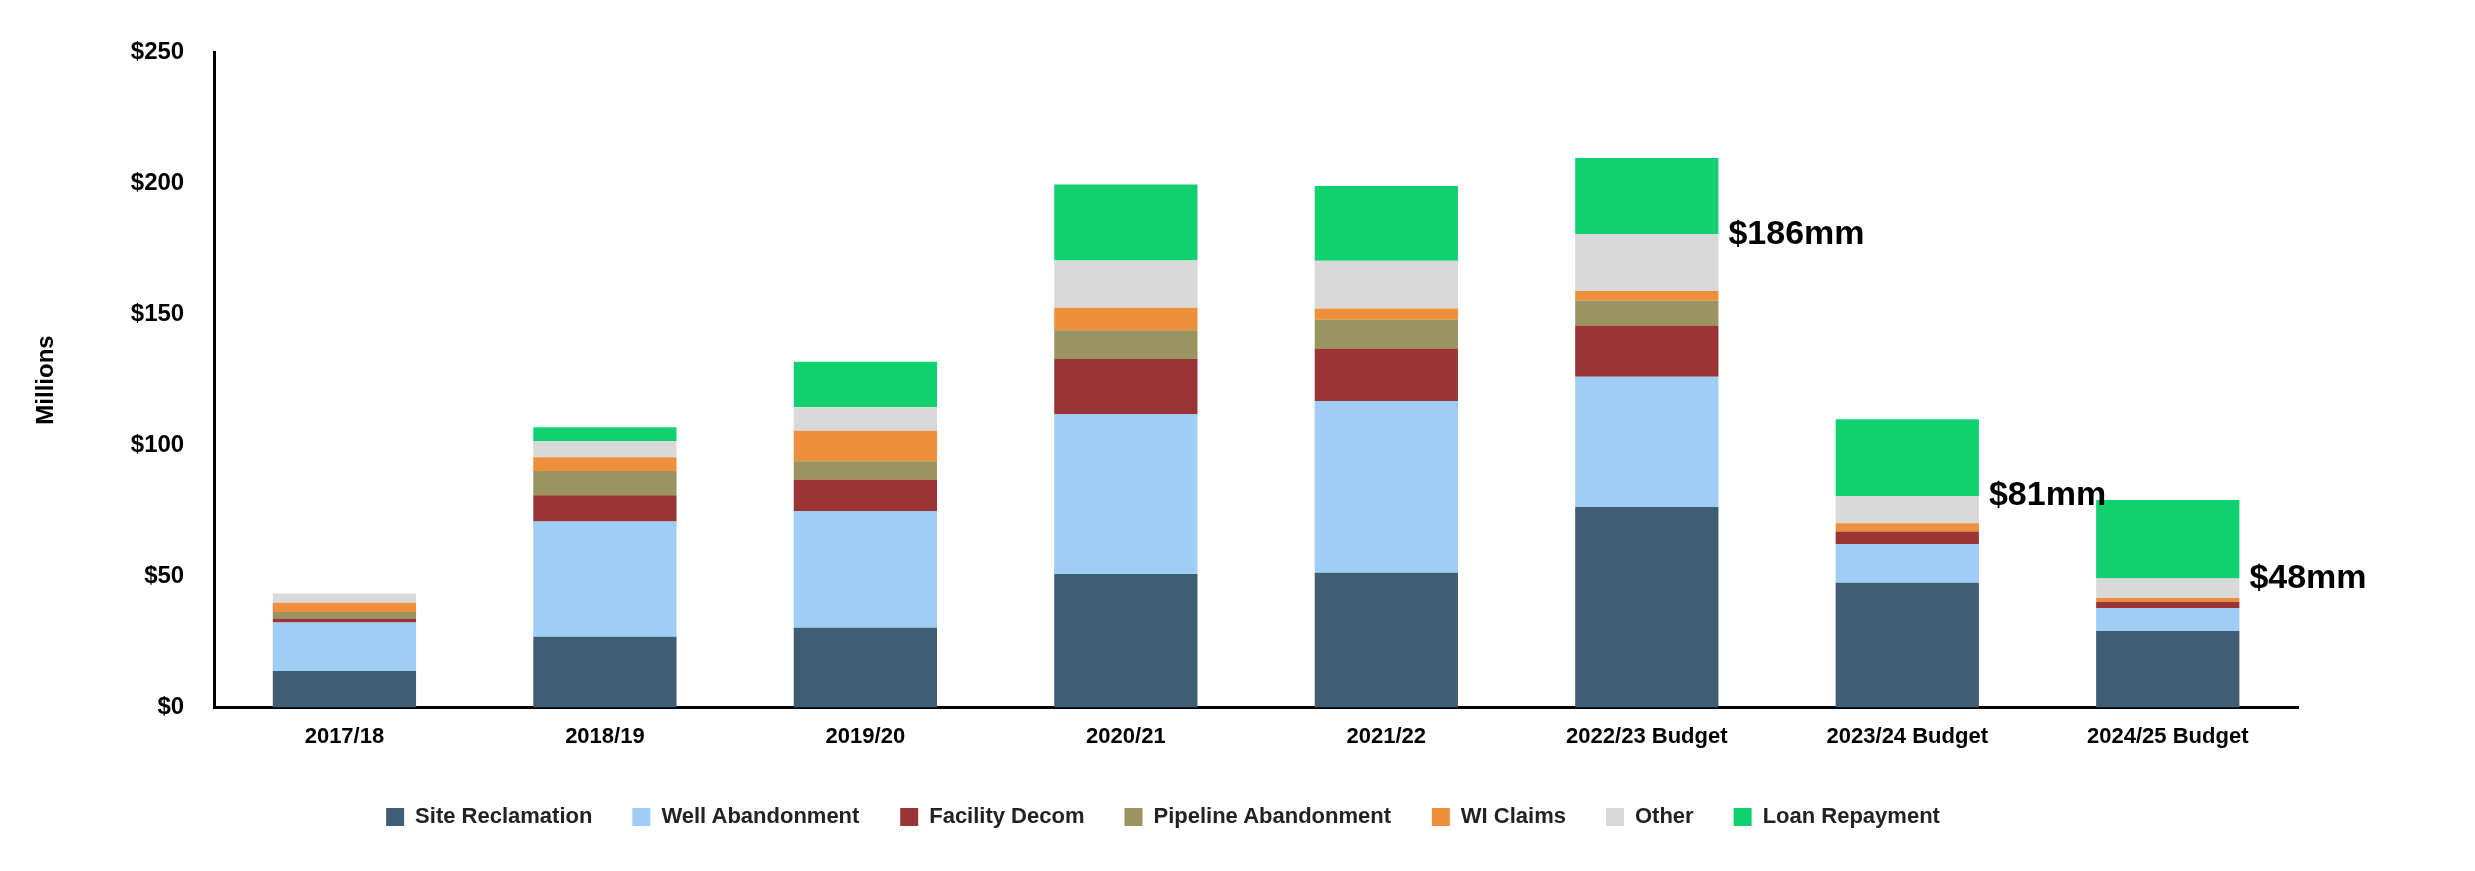 The width and height of the screenshot is (2475, 871). What do you see at coordinates (2308, 575) in the screenshot?
I see `annotation: $48mm` at bounding box center [2308, 575].